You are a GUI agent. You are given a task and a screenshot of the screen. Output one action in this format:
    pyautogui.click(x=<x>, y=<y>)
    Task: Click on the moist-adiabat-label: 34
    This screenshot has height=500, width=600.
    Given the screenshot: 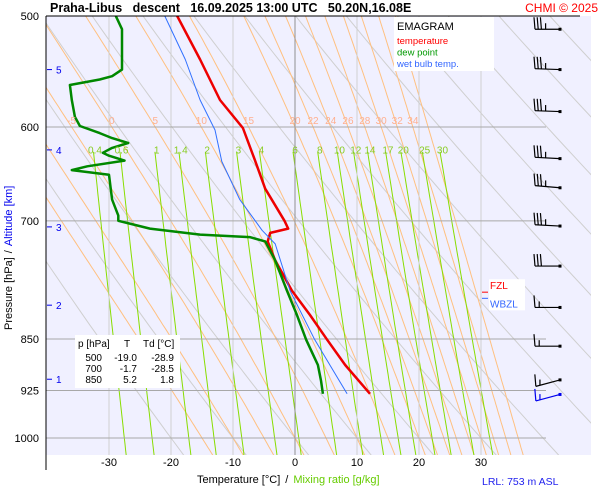 What is the action you would take?
    pyautogui.click(x=413, y=121)
    